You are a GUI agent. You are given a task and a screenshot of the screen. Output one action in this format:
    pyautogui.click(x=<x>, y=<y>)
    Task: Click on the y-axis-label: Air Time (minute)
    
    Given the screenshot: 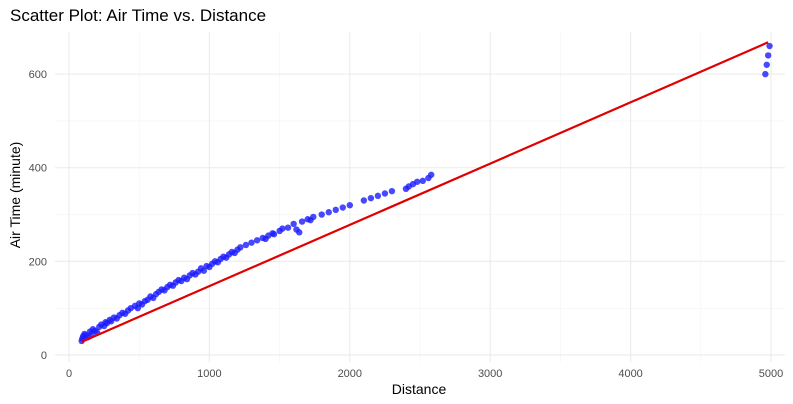 What is the action you would take?
    pyautogui.click(x=15, y=195)
    